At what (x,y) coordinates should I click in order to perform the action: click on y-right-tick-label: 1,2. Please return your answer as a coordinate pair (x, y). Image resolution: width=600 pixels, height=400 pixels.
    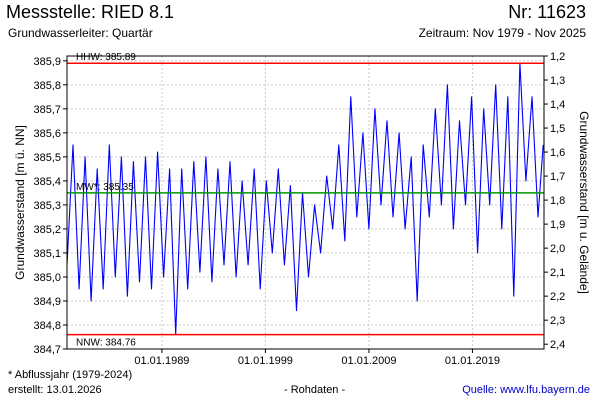
    Looking at the image, I should click on (557, 57).